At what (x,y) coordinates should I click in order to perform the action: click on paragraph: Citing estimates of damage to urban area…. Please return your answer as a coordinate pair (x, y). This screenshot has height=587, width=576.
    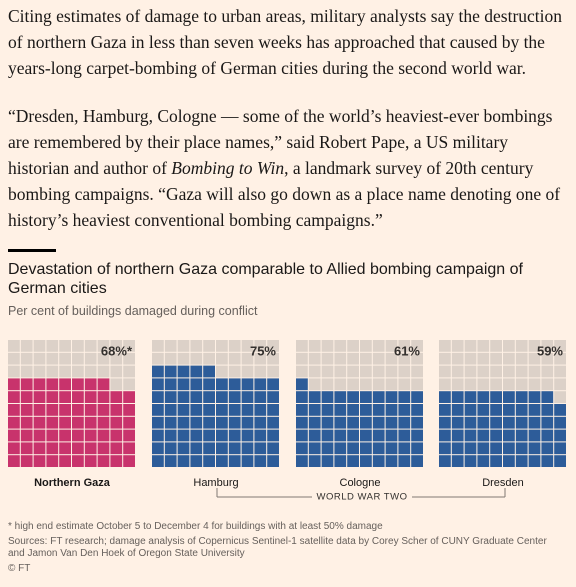
    Looking at the image, I should click on (289, 42).